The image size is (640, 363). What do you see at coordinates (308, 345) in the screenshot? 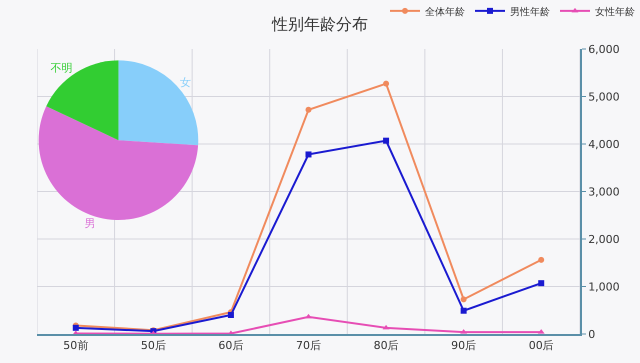
I see `x-tick-label: 70后` at bounding box center [308, 345].